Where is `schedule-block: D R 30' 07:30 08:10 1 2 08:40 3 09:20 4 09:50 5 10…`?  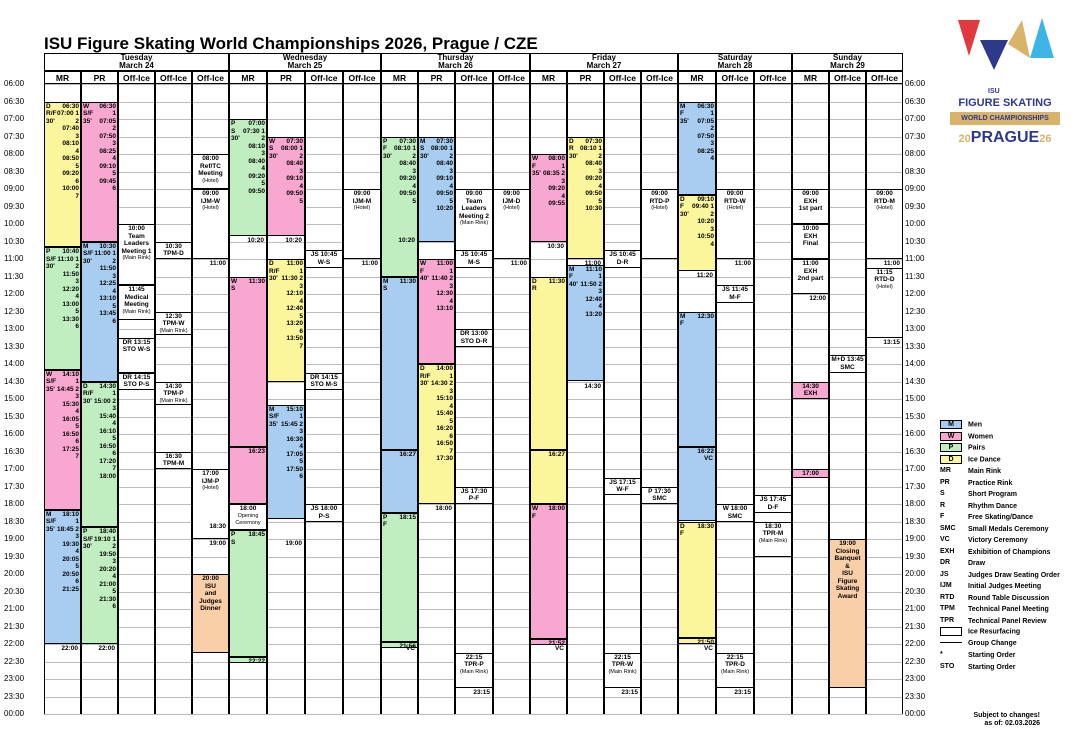
schedule-block: D R 30' 07:30 08:10 1 2 08:40 3 09:20 4 09:50 5 10… is located at coordinates (585, 197).